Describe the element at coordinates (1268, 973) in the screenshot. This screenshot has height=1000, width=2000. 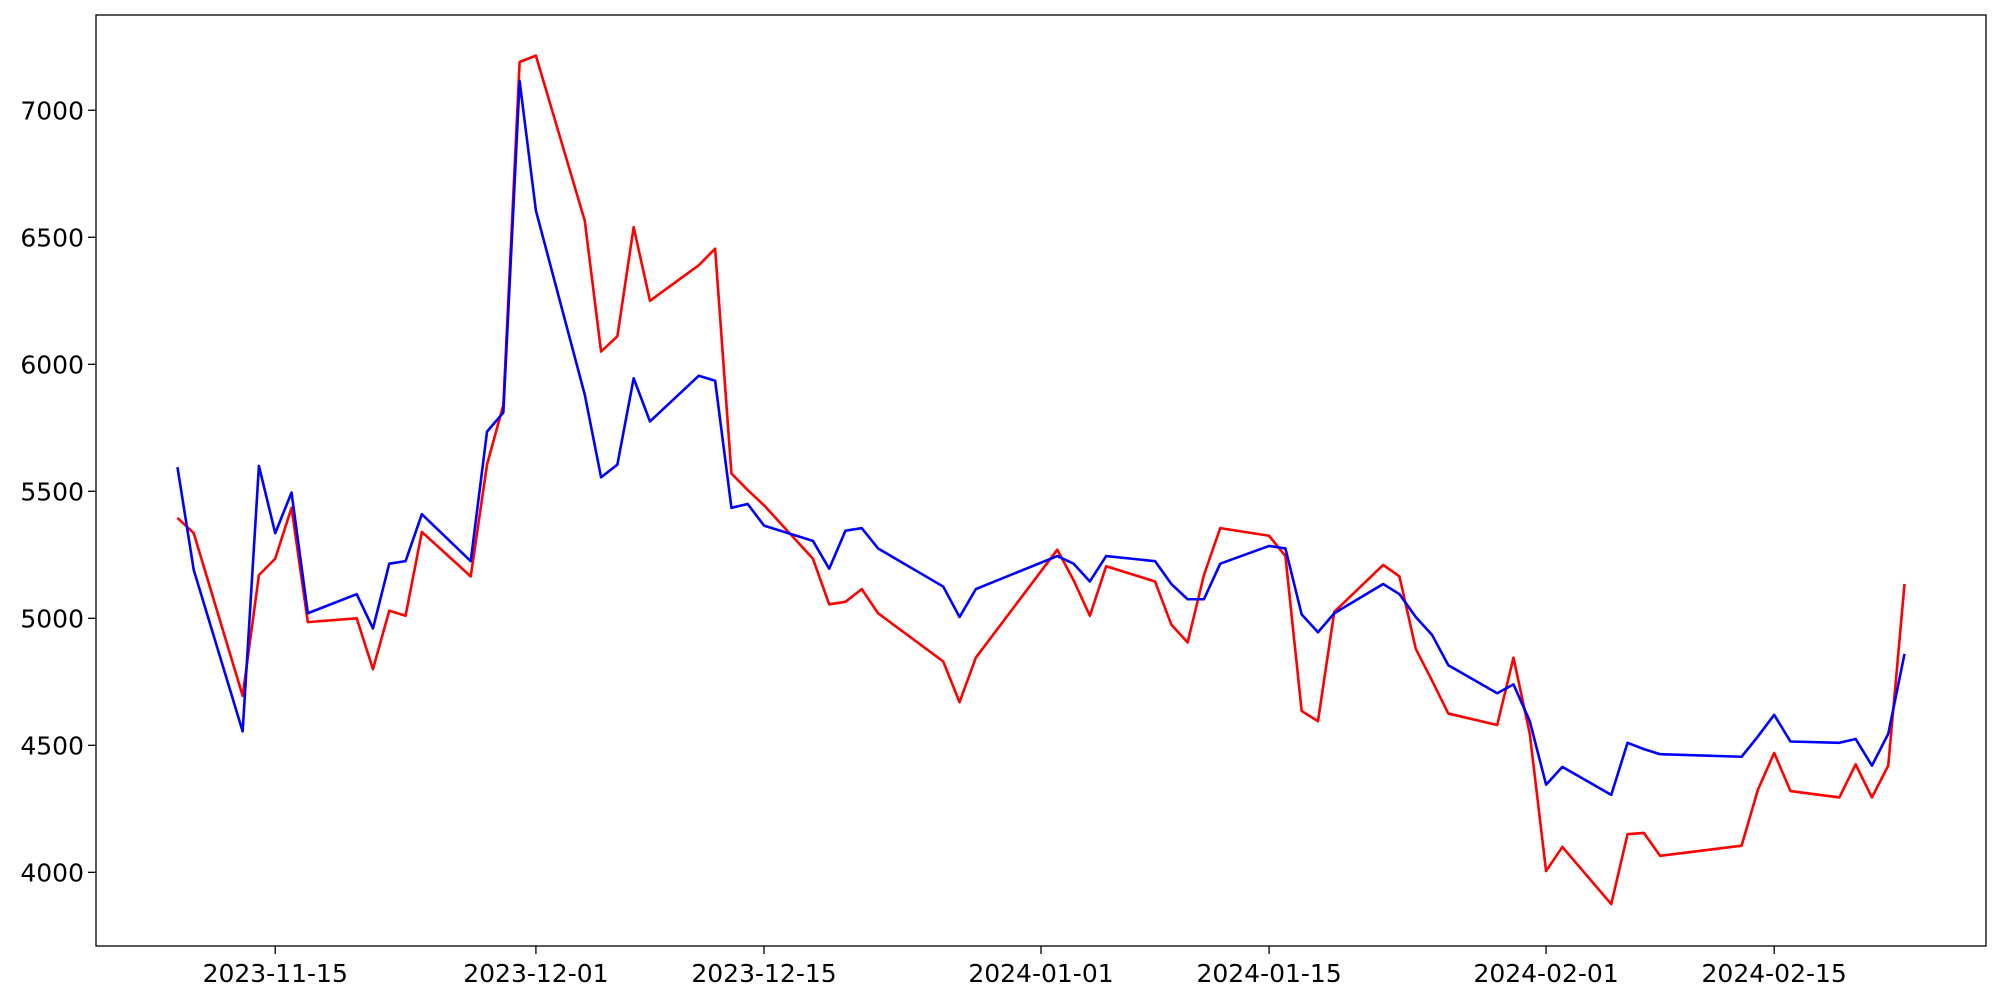
I see `x-tick-label: 2024-01-15` at that location.